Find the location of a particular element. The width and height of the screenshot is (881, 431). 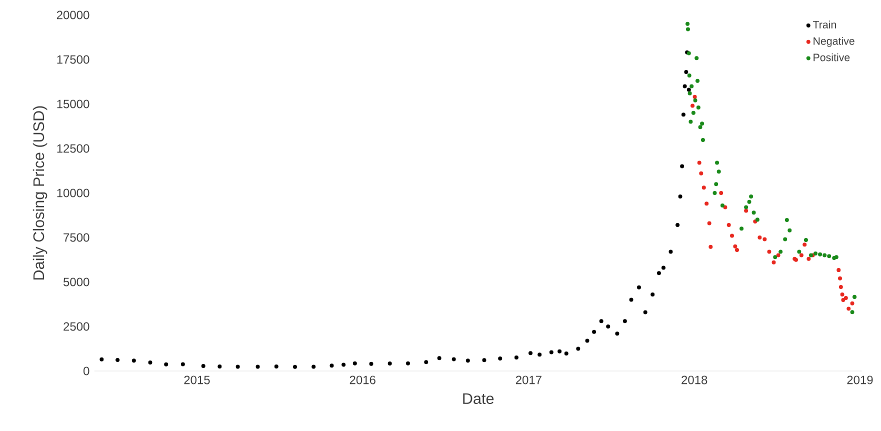

y-tick-label: 5000 is located at coordinates (76, 282).